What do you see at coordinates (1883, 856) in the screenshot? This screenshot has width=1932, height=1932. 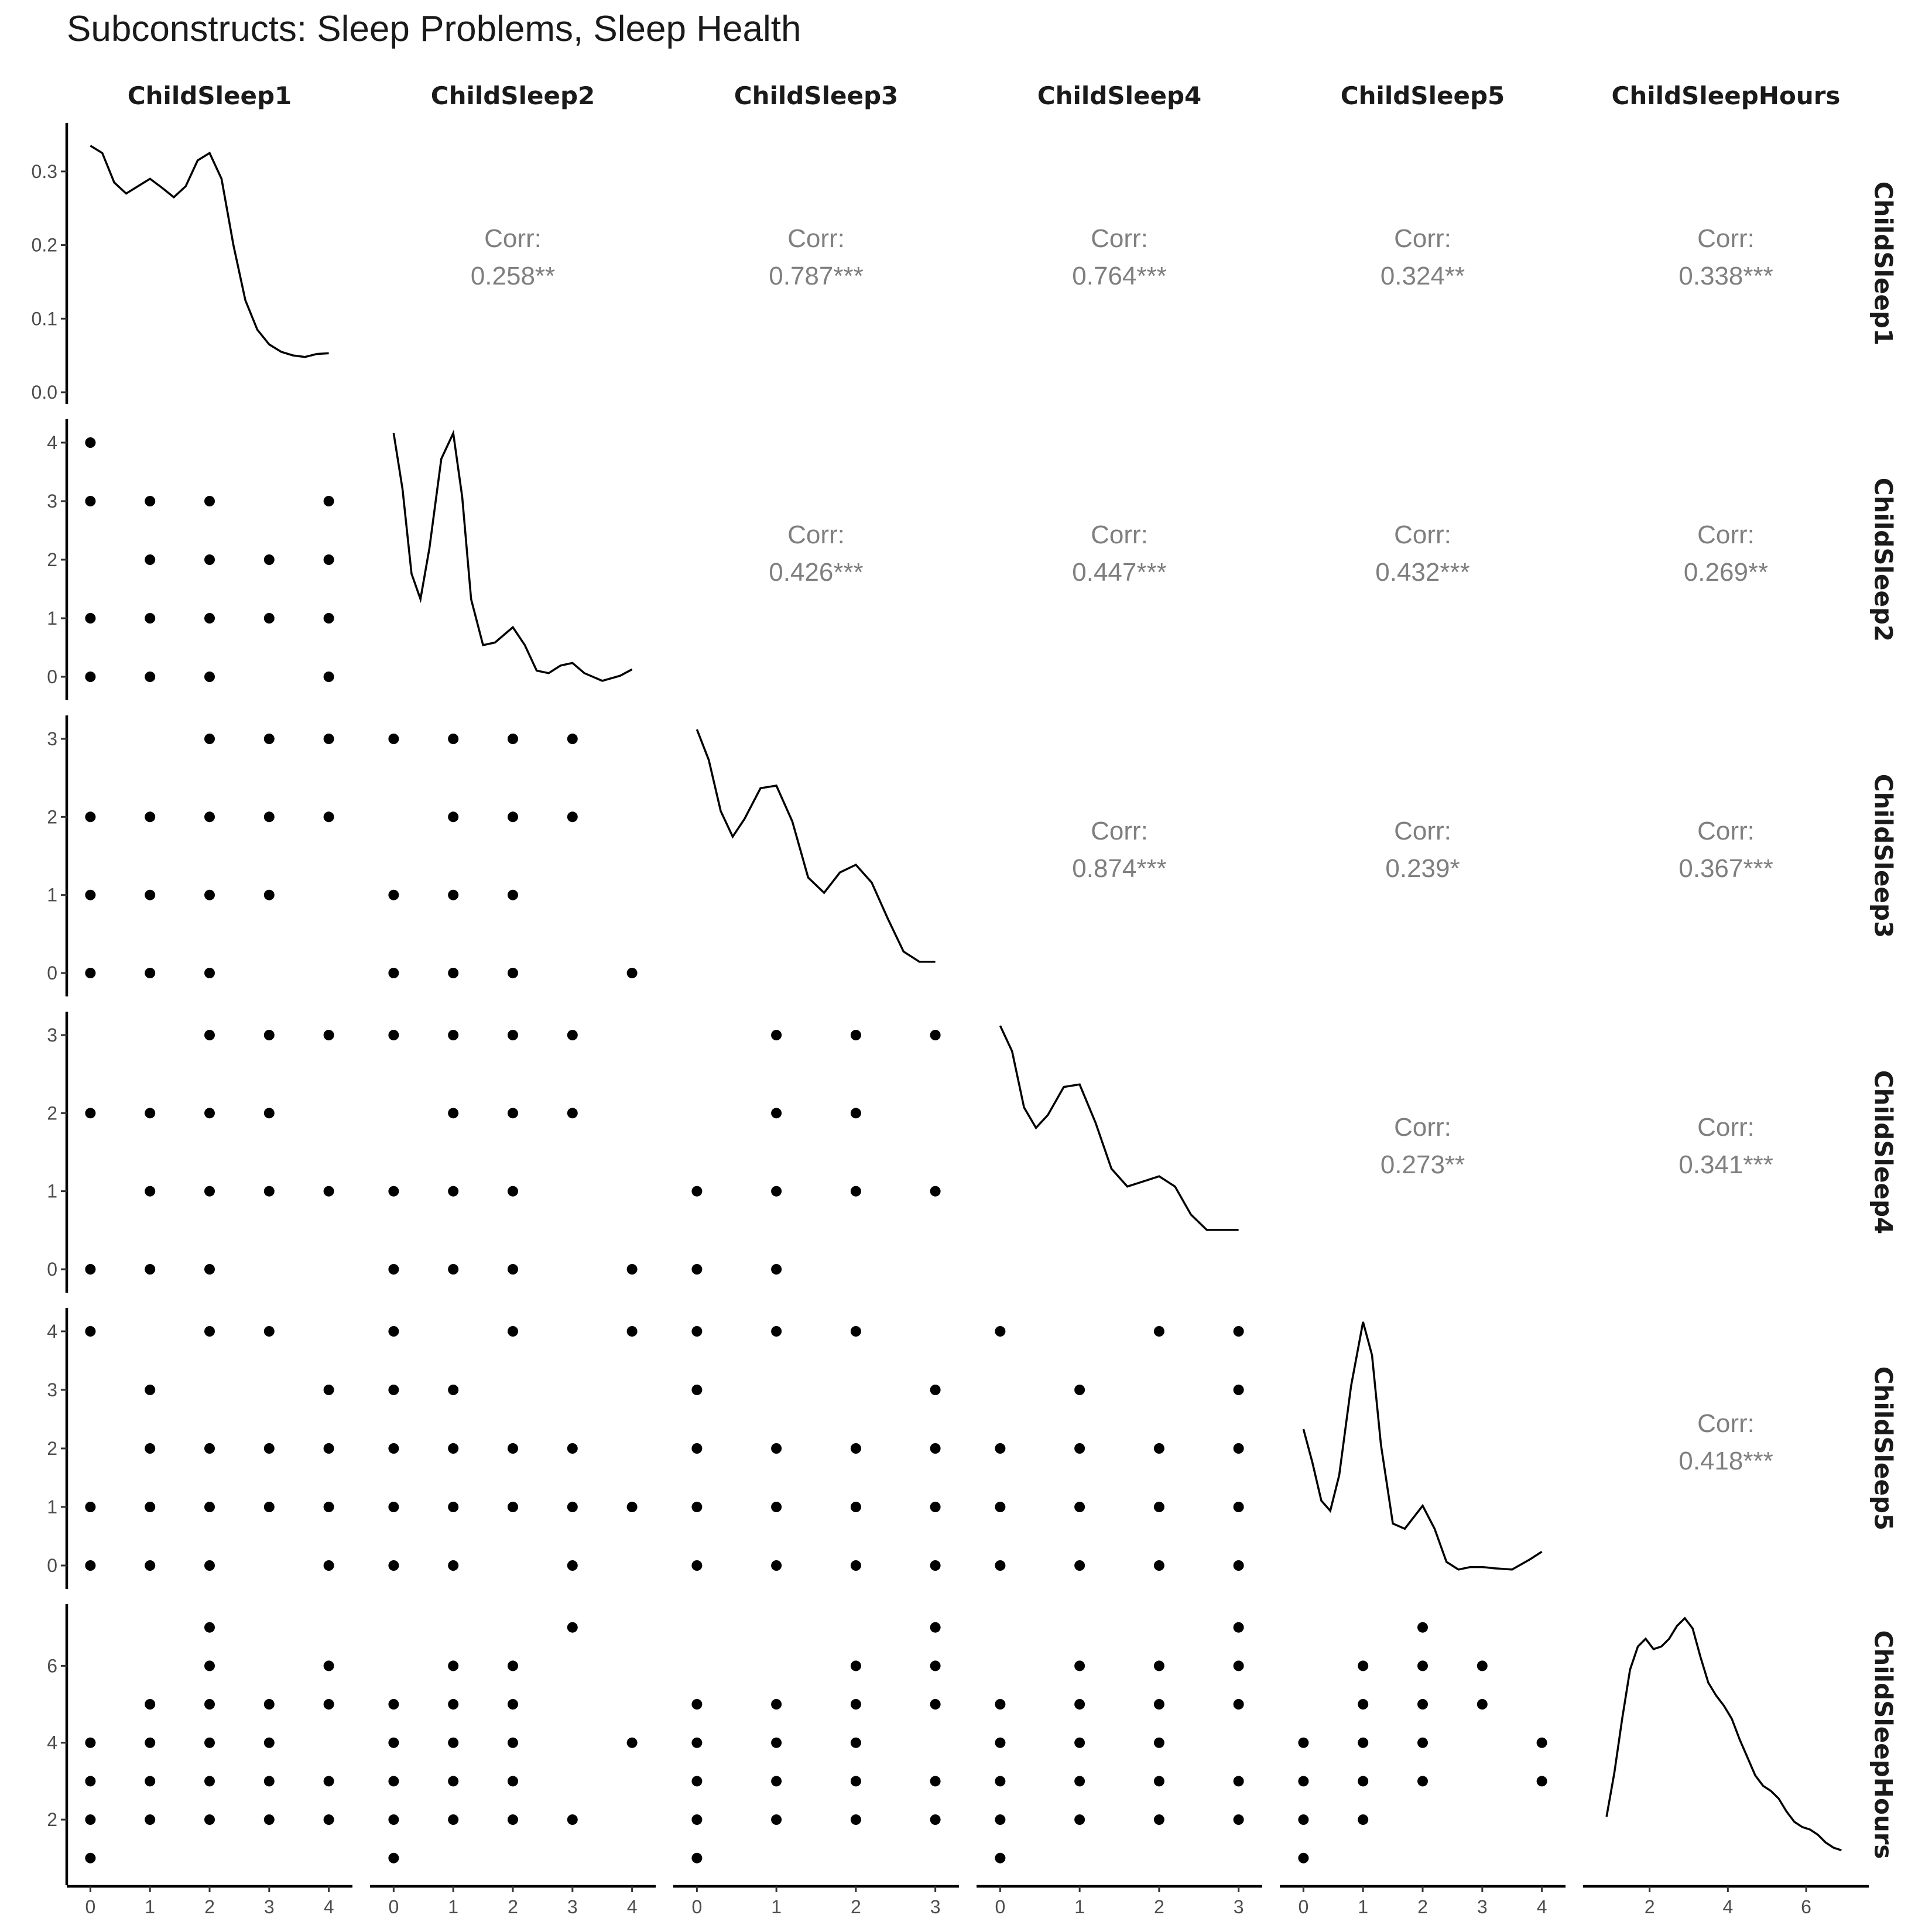 I see `row-label-childsleep3: ChildSleep3` at bounding box center [1883, 856].